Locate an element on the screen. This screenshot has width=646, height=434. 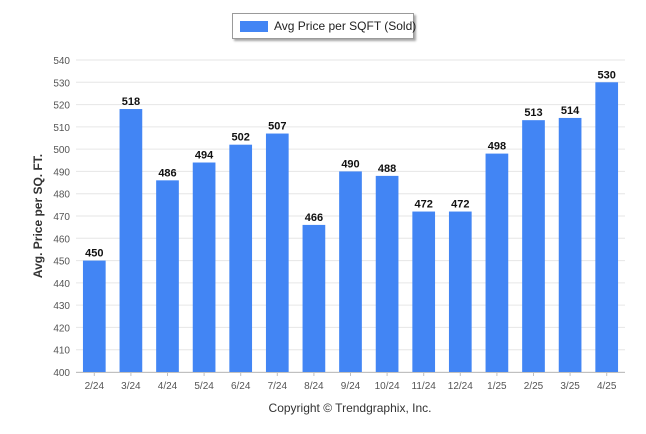
copyright-text: Copyright © Trendgraphix, Inc. is located at coordinates (350, 408).